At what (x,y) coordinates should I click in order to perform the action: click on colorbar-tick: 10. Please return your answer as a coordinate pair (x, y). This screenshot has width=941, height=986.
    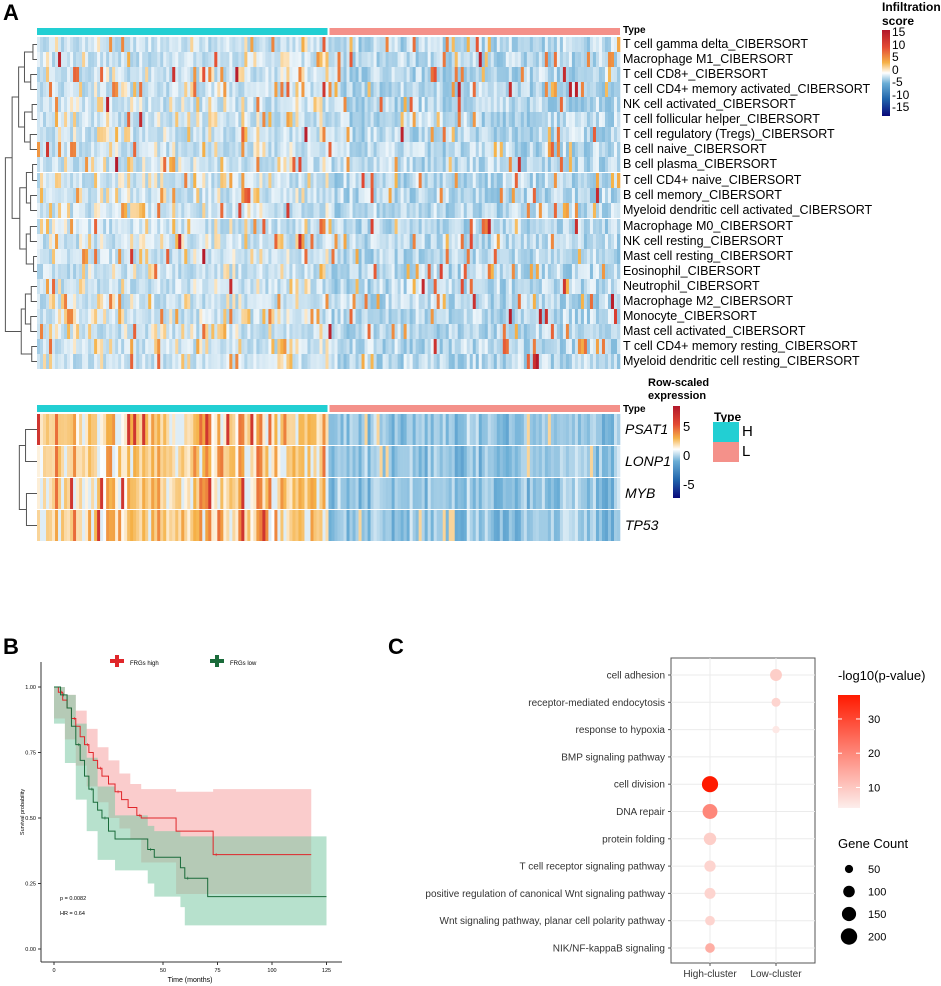
    Looking at the image, I should click on (899, 44).